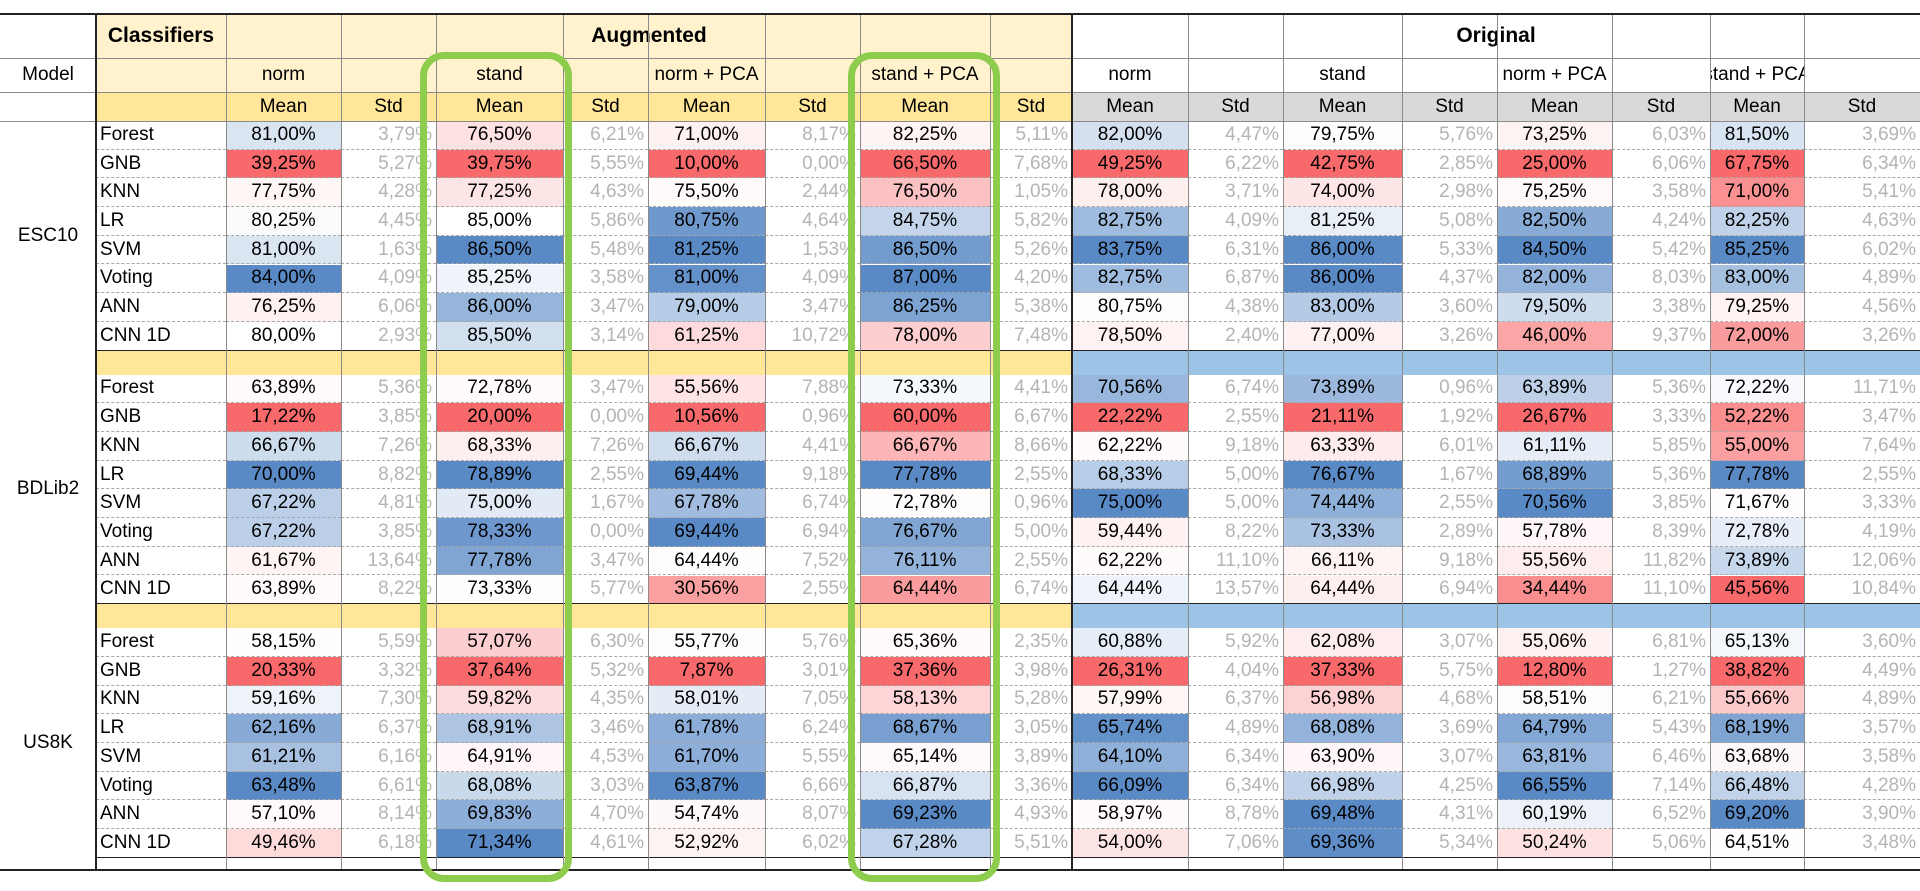 The width and height of the screenshot is (1920, 891). What do you see at coordinates (1342, 336) in the screenshot?
I see `mean-cell: 77,00%` at bounding box center [1342, 336].